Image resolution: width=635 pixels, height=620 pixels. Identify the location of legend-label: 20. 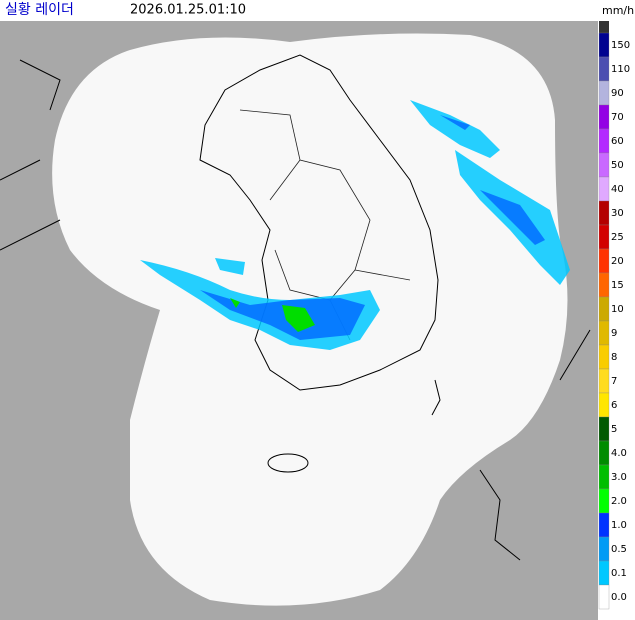
(617, 261).